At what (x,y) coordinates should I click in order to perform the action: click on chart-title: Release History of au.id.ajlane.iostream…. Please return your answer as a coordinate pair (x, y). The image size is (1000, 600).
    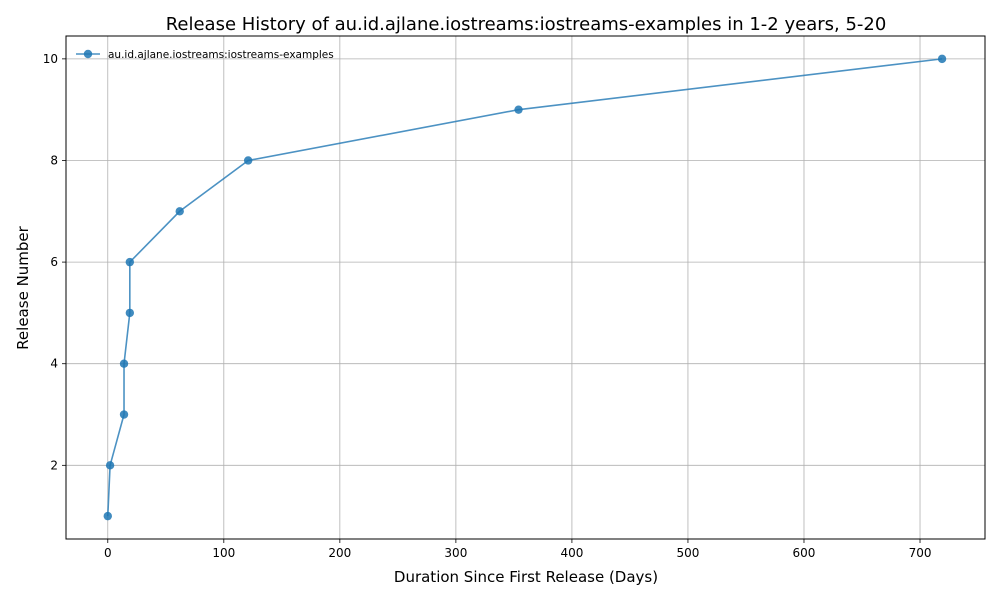
    Looking at the image, I should click on (526, 24).